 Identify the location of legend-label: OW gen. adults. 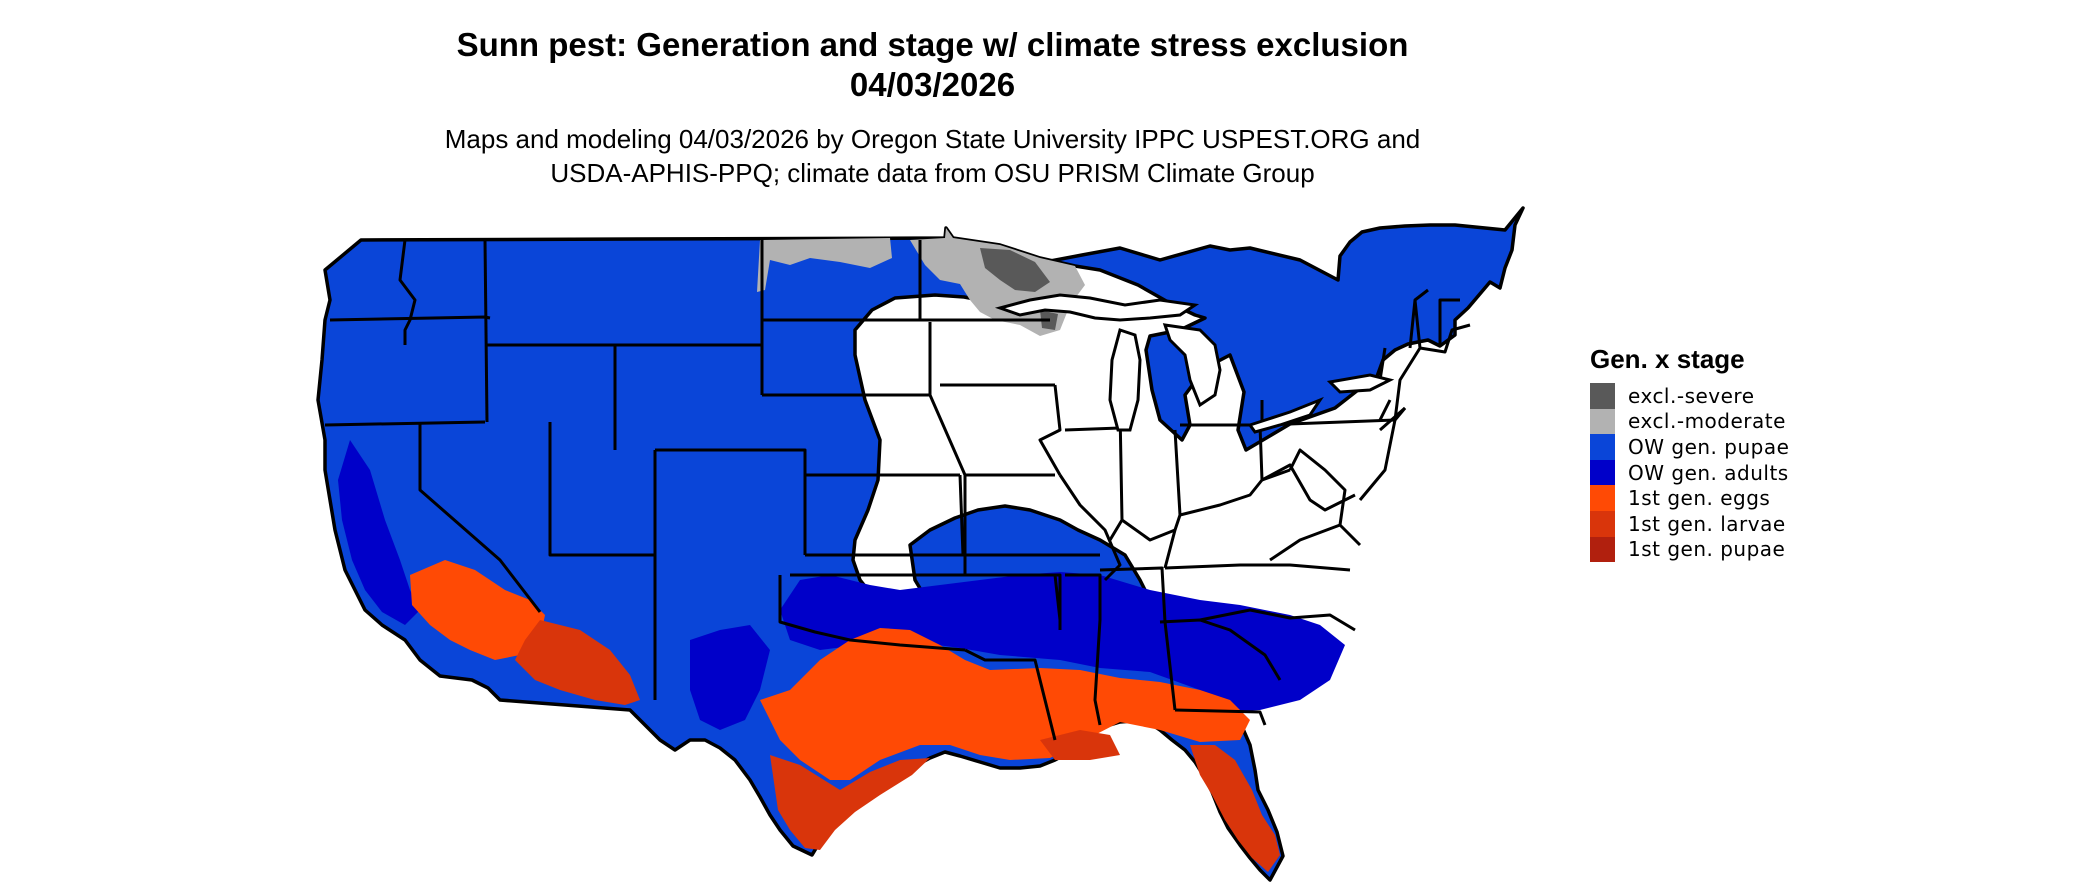
(1708, 472).